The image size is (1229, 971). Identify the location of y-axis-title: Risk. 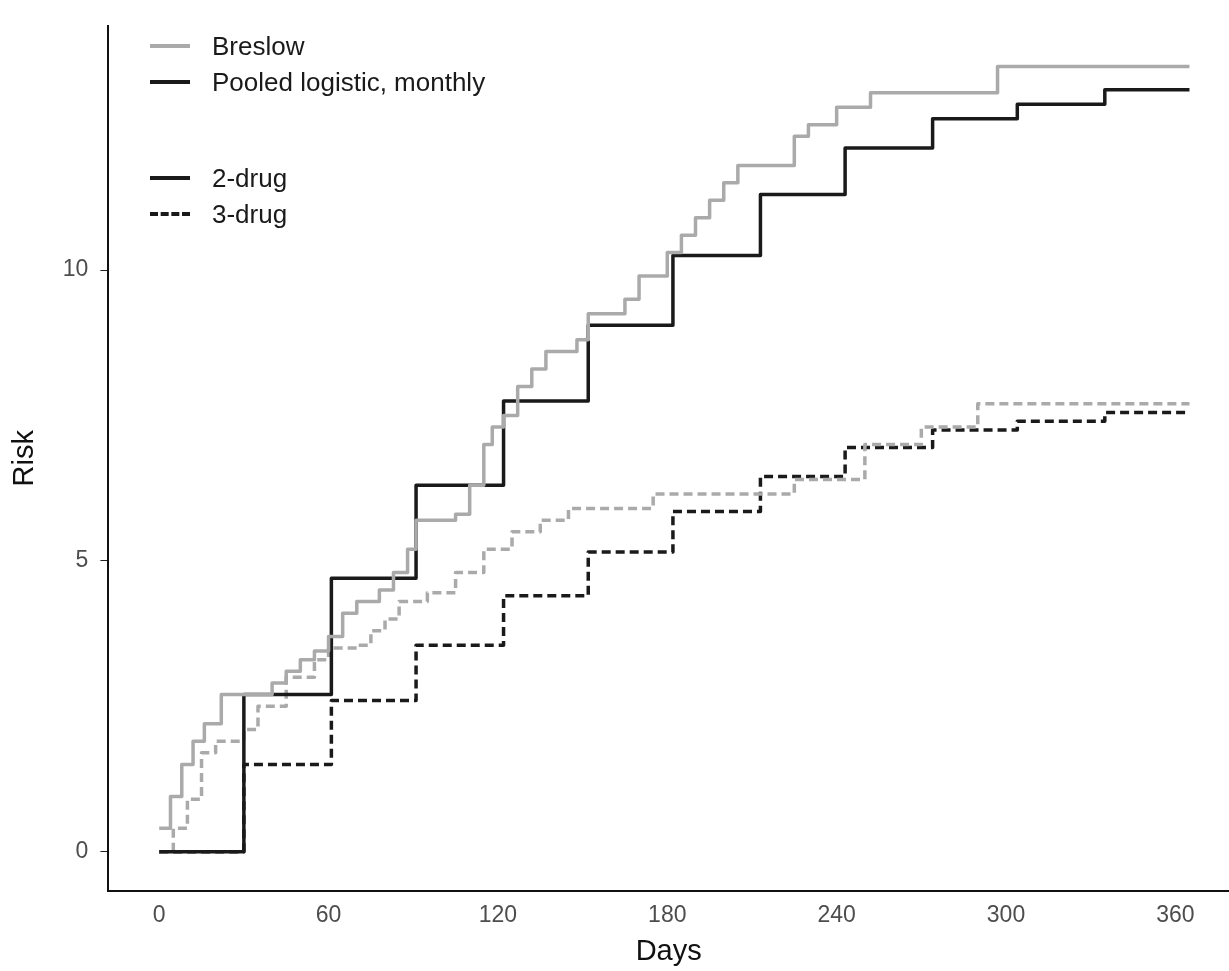
(23, 458).